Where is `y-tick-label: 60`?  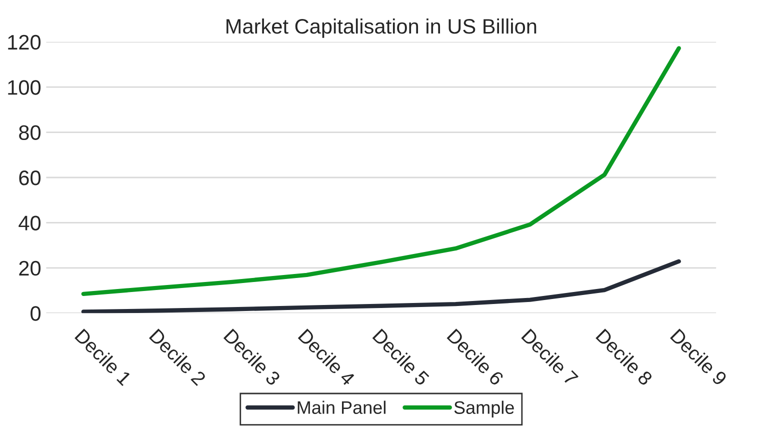 y-tick-label: 60 is located at coordinates (30, 178).